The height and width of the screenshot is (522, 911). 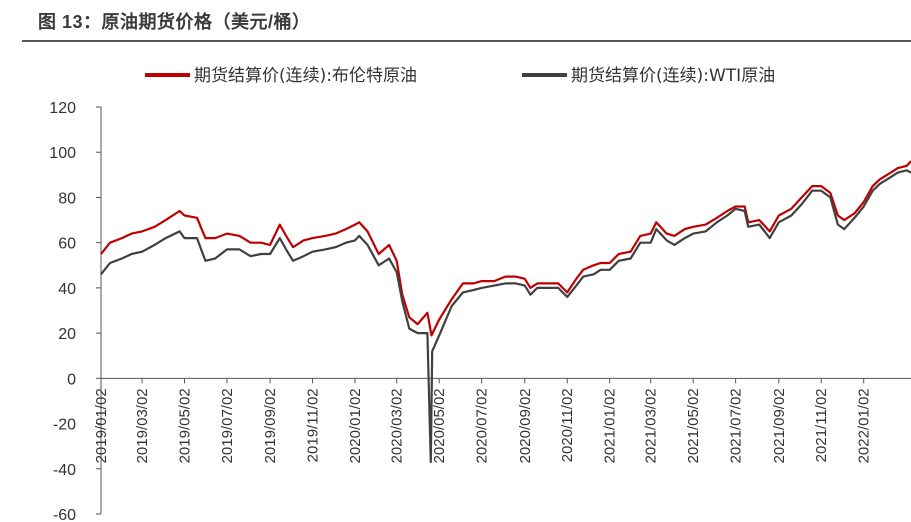 What do you see at coordinates (185, 425) in the screenshot?
I see `x-tick-label: 2019/05/02` at bounding box center [185, 425].